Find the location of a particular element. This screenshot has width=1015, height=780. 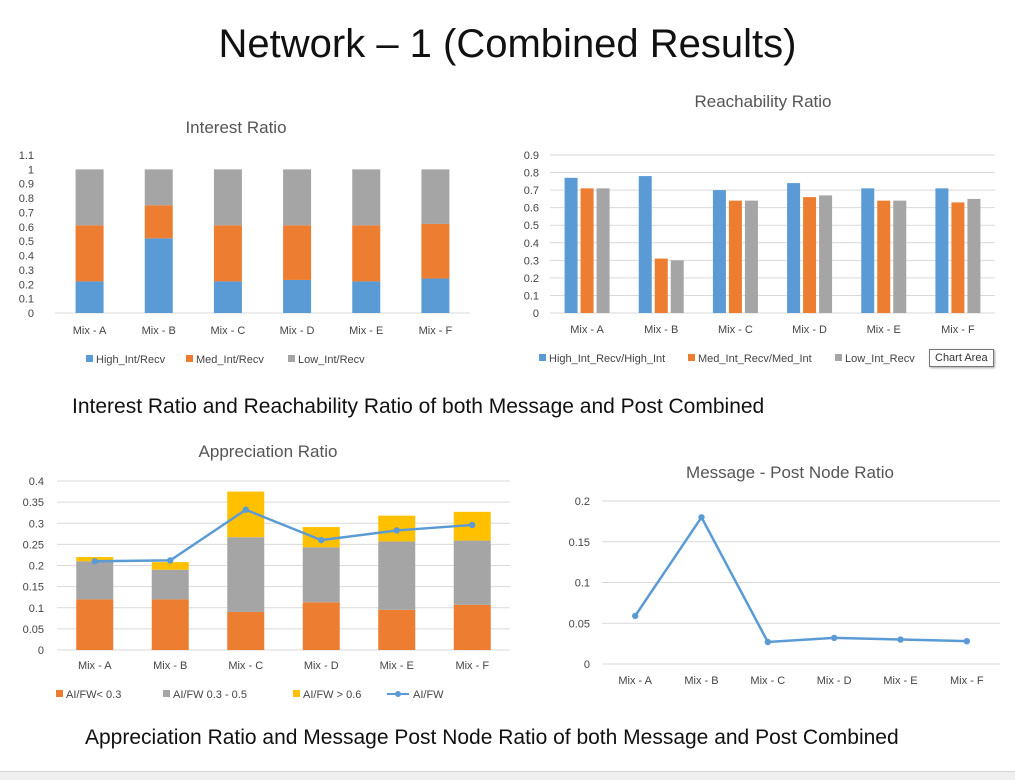

y-tick-label: 0.8 is located at coordinates (26, 199).